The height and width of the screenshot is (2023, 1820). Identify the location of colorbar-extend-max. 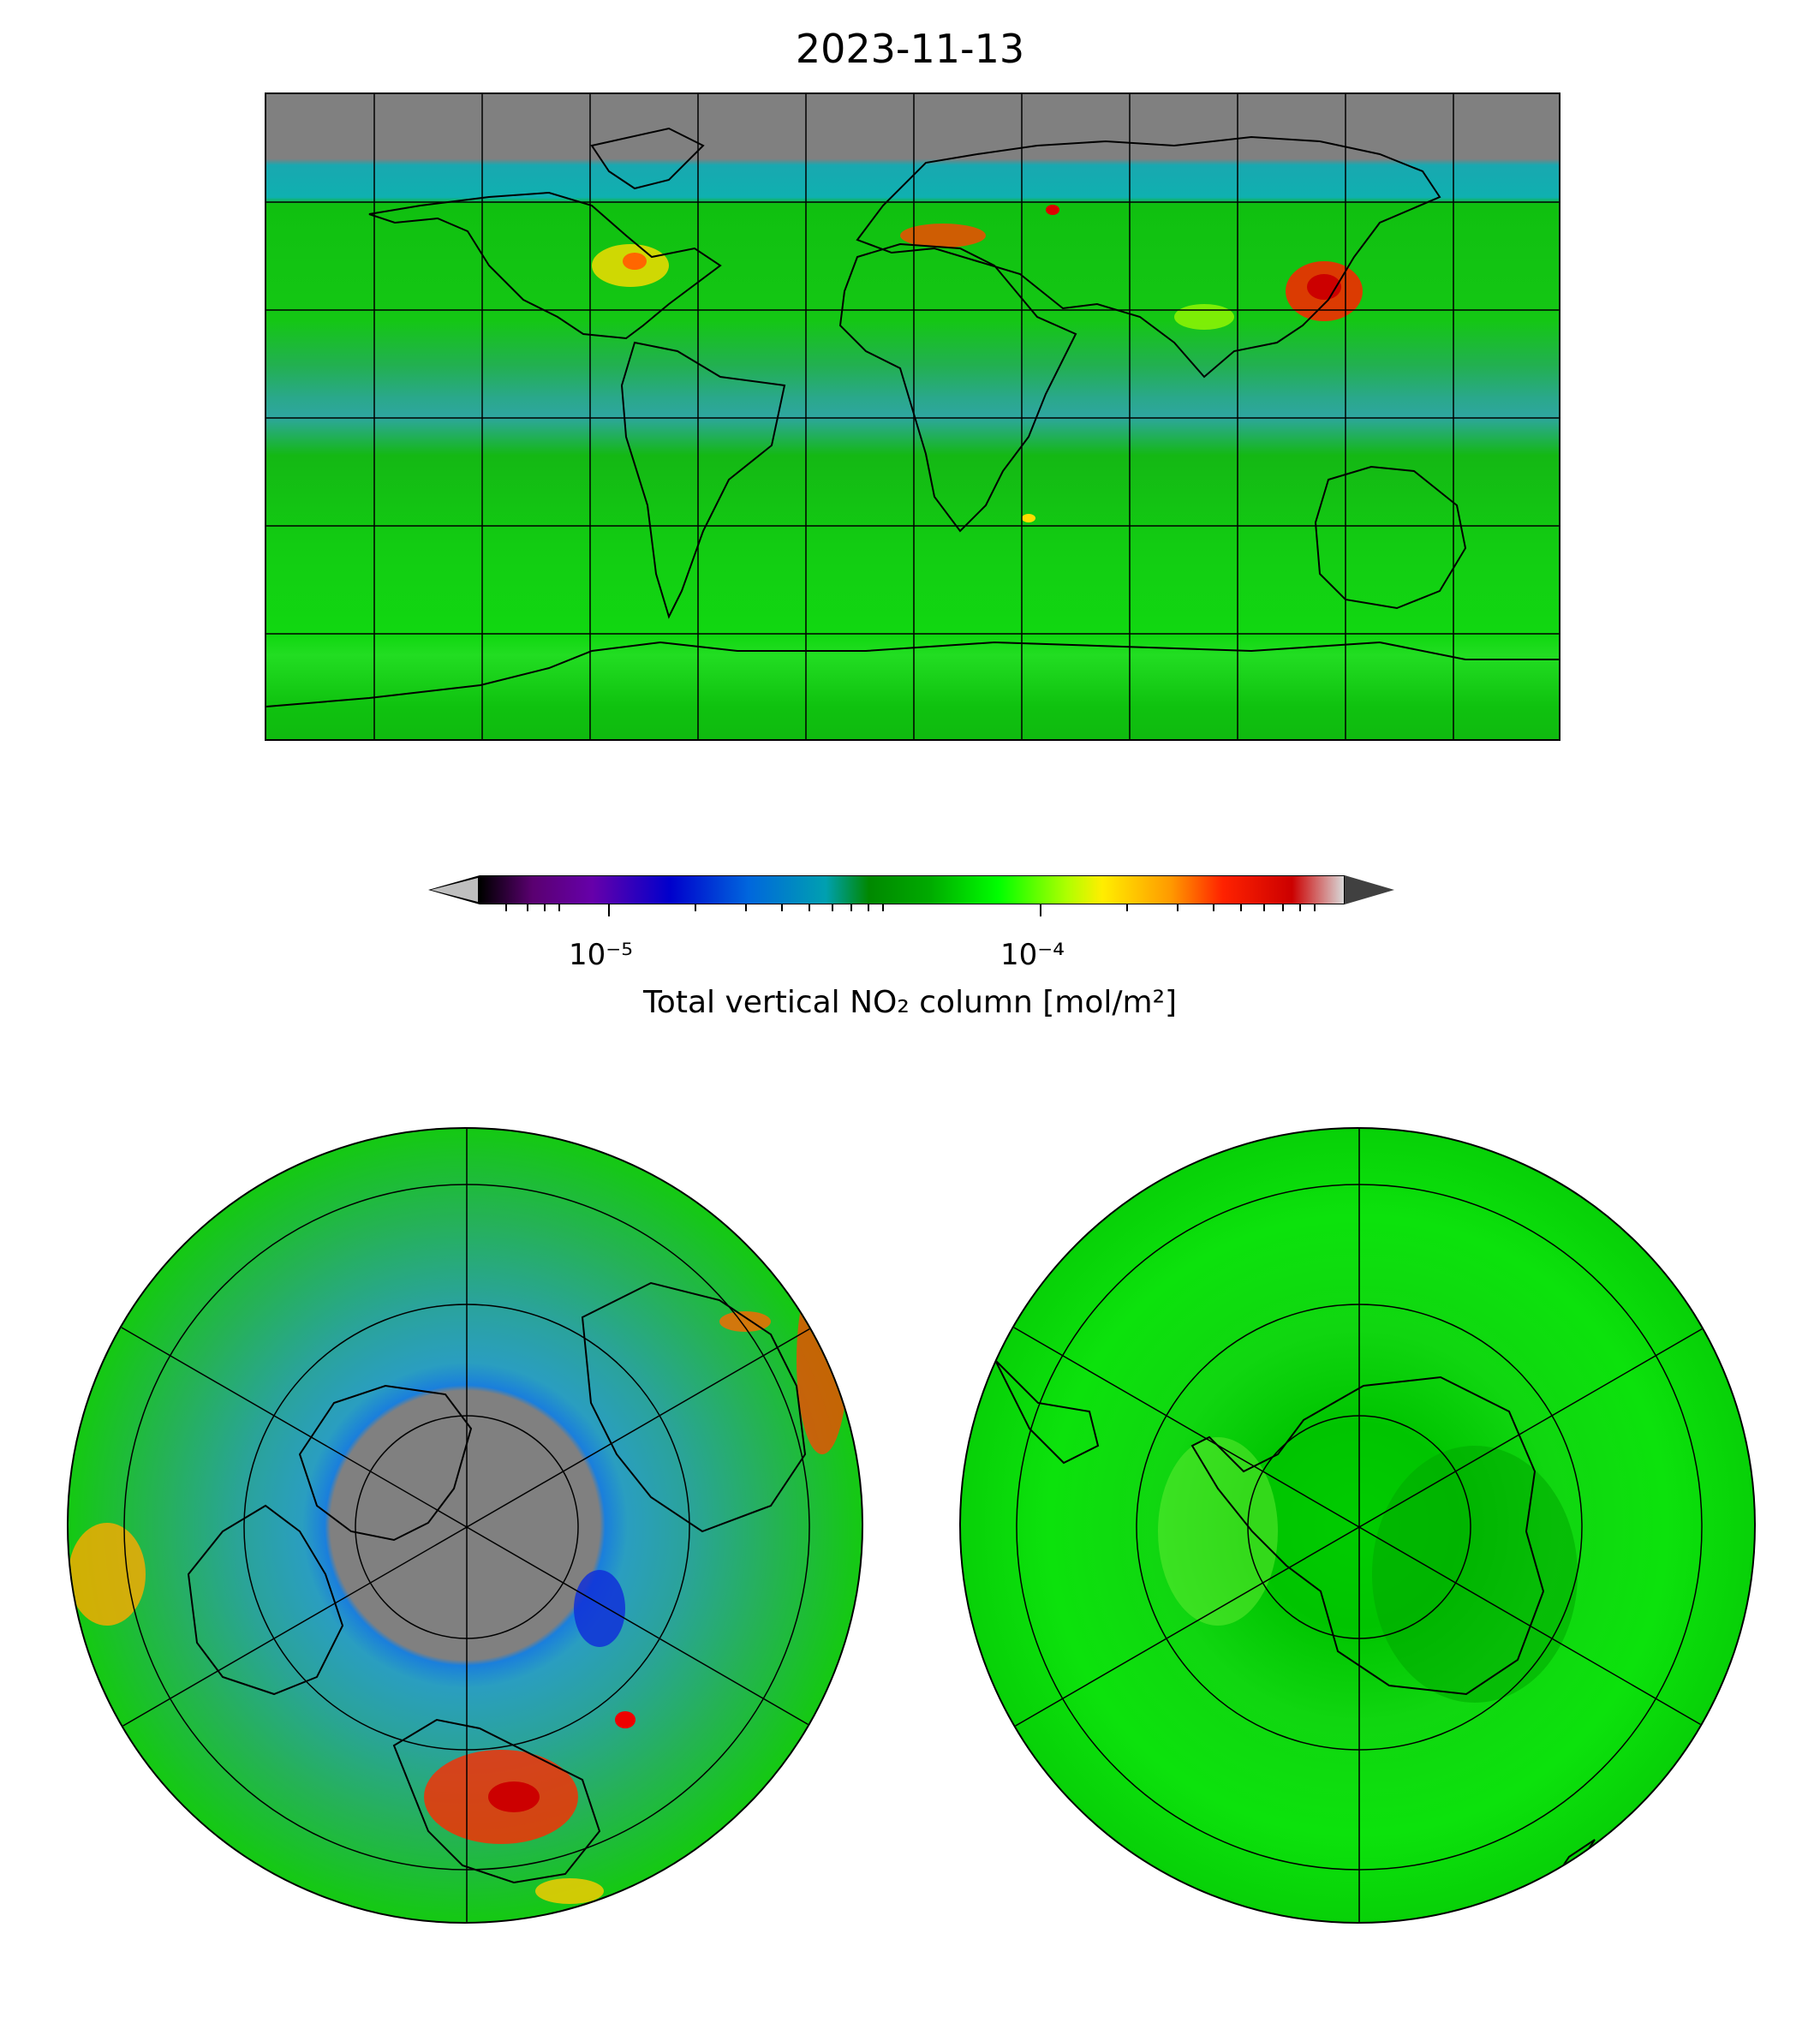
(1369, 889).